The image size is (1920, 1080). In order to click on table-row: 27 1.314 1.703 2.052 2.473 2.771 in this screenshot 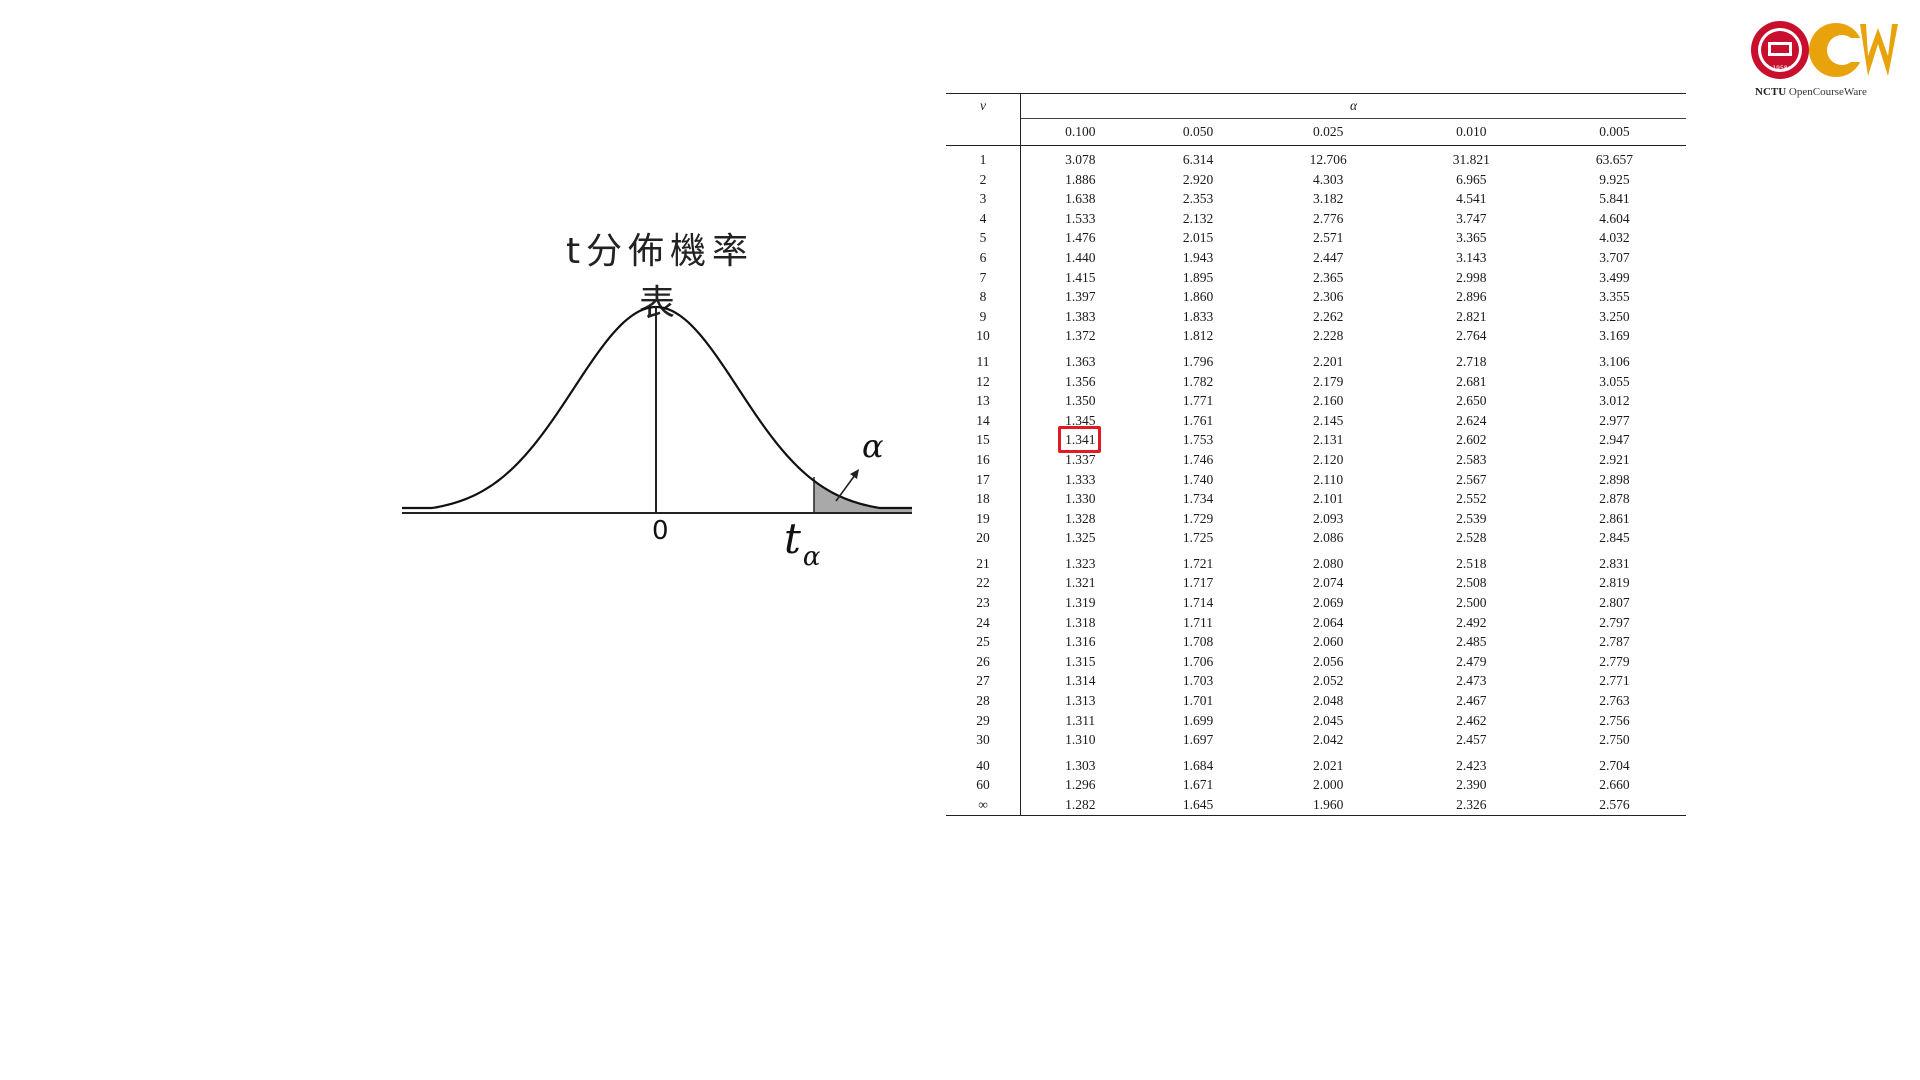, I will do `click(1316, 681)`.